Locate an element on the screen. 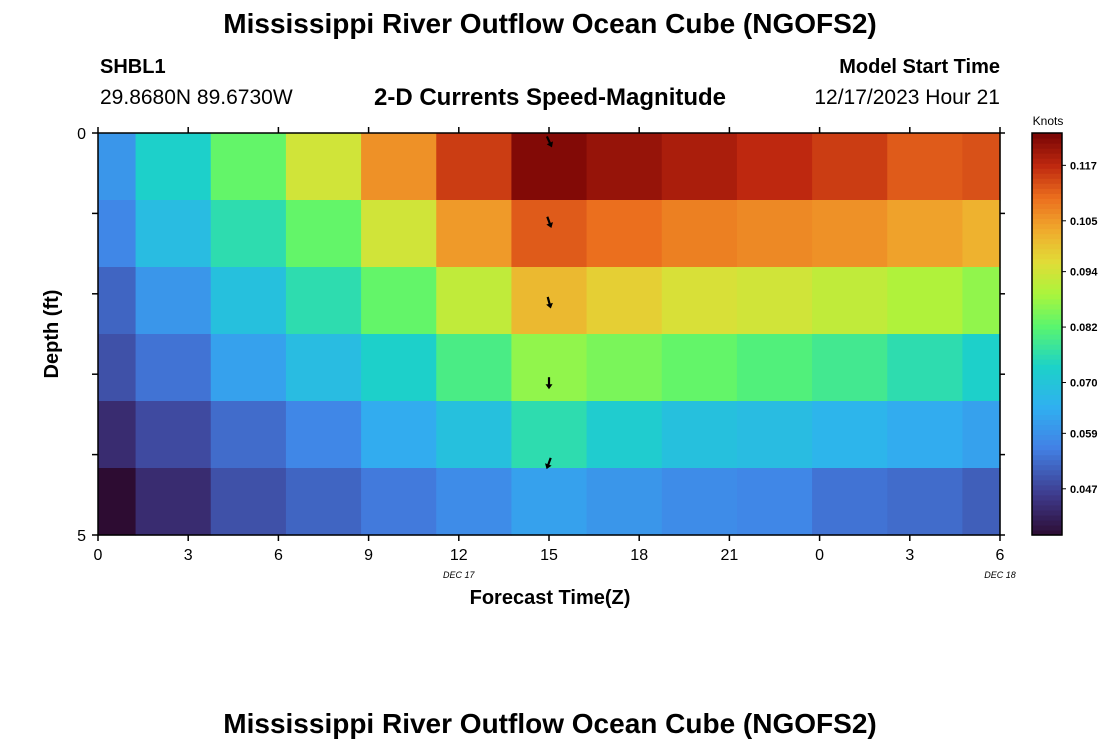  x-axis-label: Forecast Time(Z) is located at coordinates (550, 598).